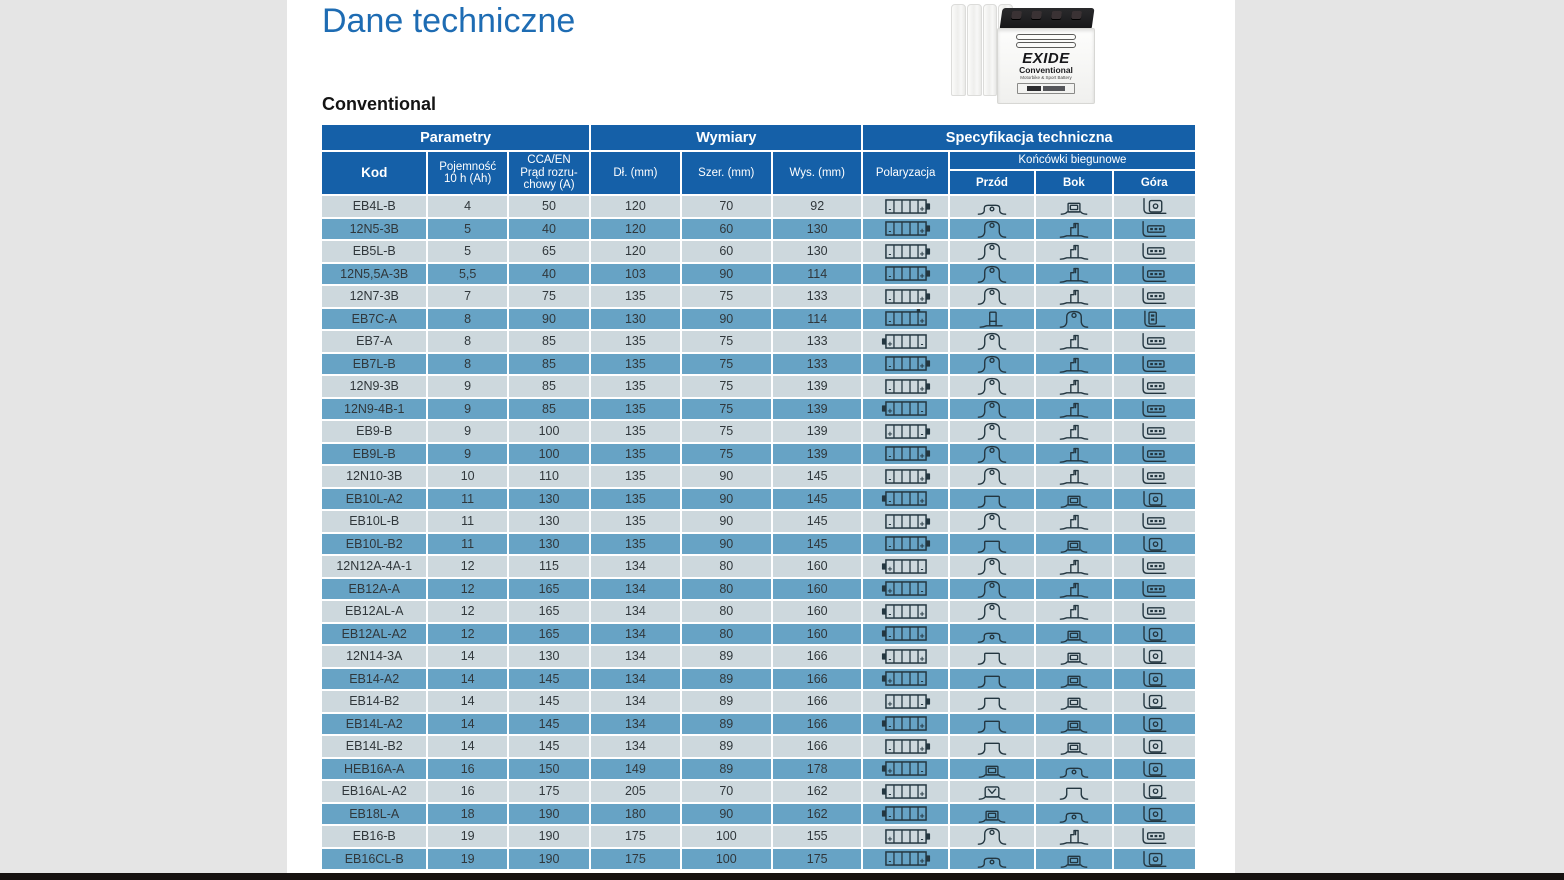 The image size is (1564, 880). What do you see at coordinates (549, 611) in the screenshot?
I see `cca-cell: 165` at bounding box center [549, 611].